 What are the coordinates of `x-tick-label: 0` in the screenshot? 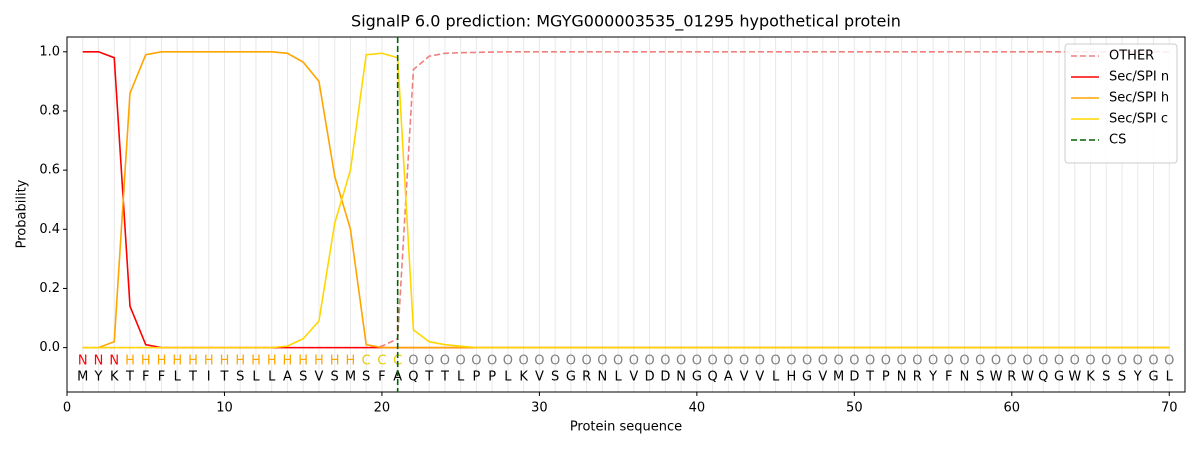 It's located at (67, 408).